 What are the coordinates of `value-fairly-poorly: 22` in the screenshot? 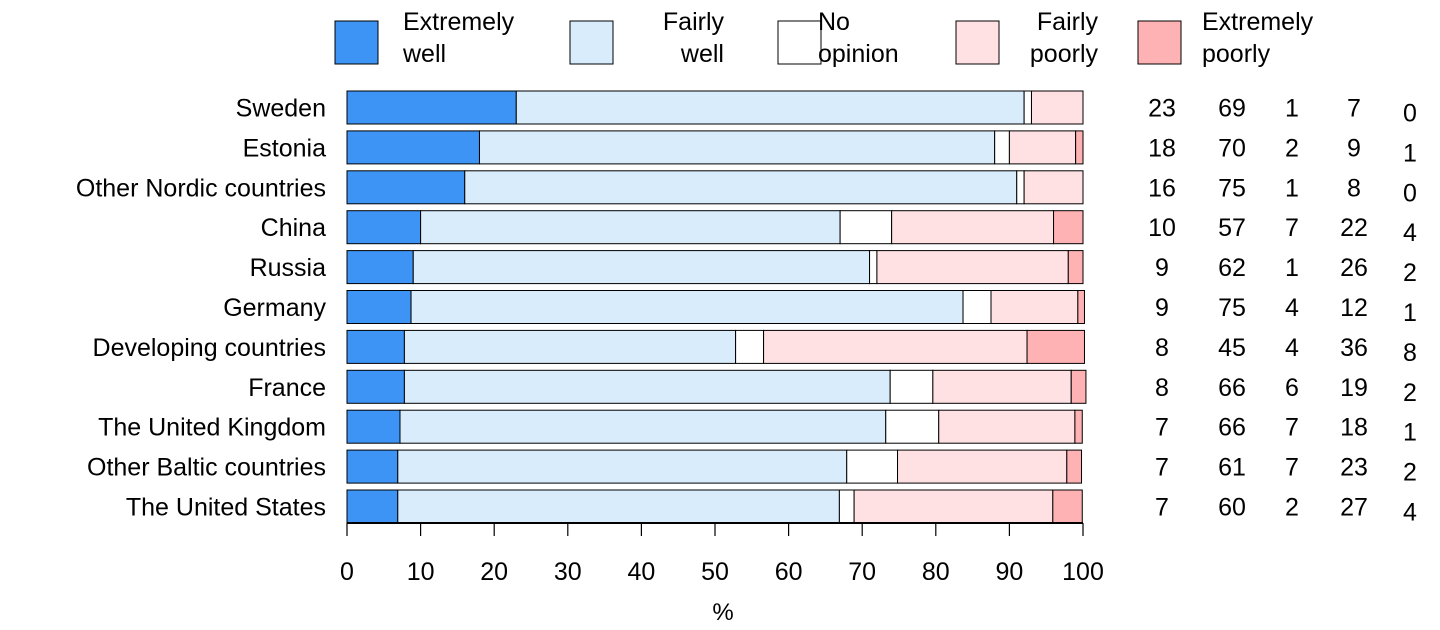 It's located at (1354, 228).